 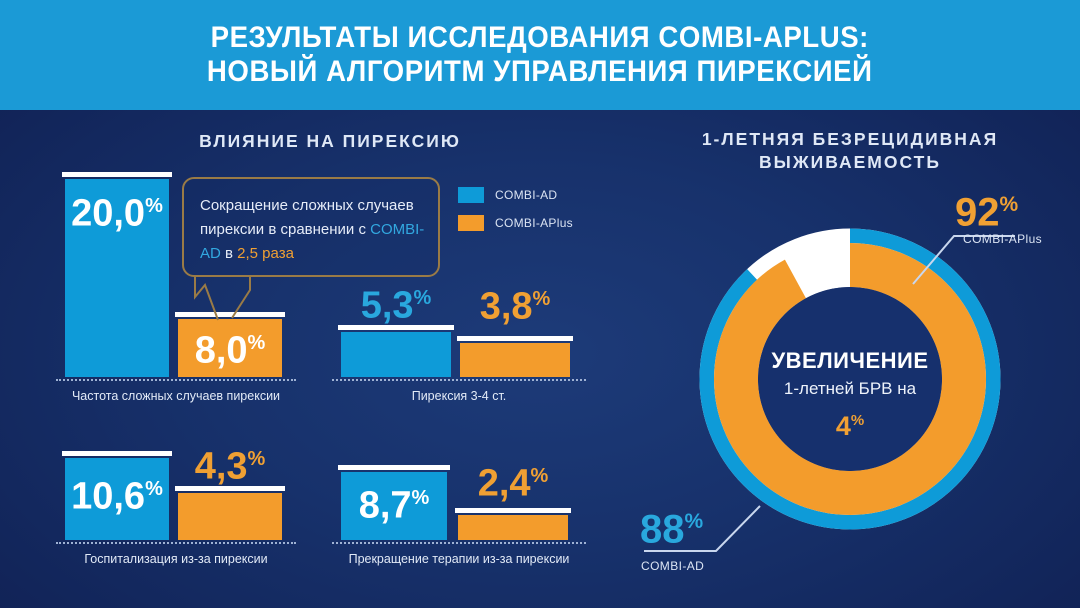 What do you see at coordinates (176, 396) in the screenshot?
I see `group-label-frequency: Частота сложных случаев пирексии` at bounding box center [176, 396].